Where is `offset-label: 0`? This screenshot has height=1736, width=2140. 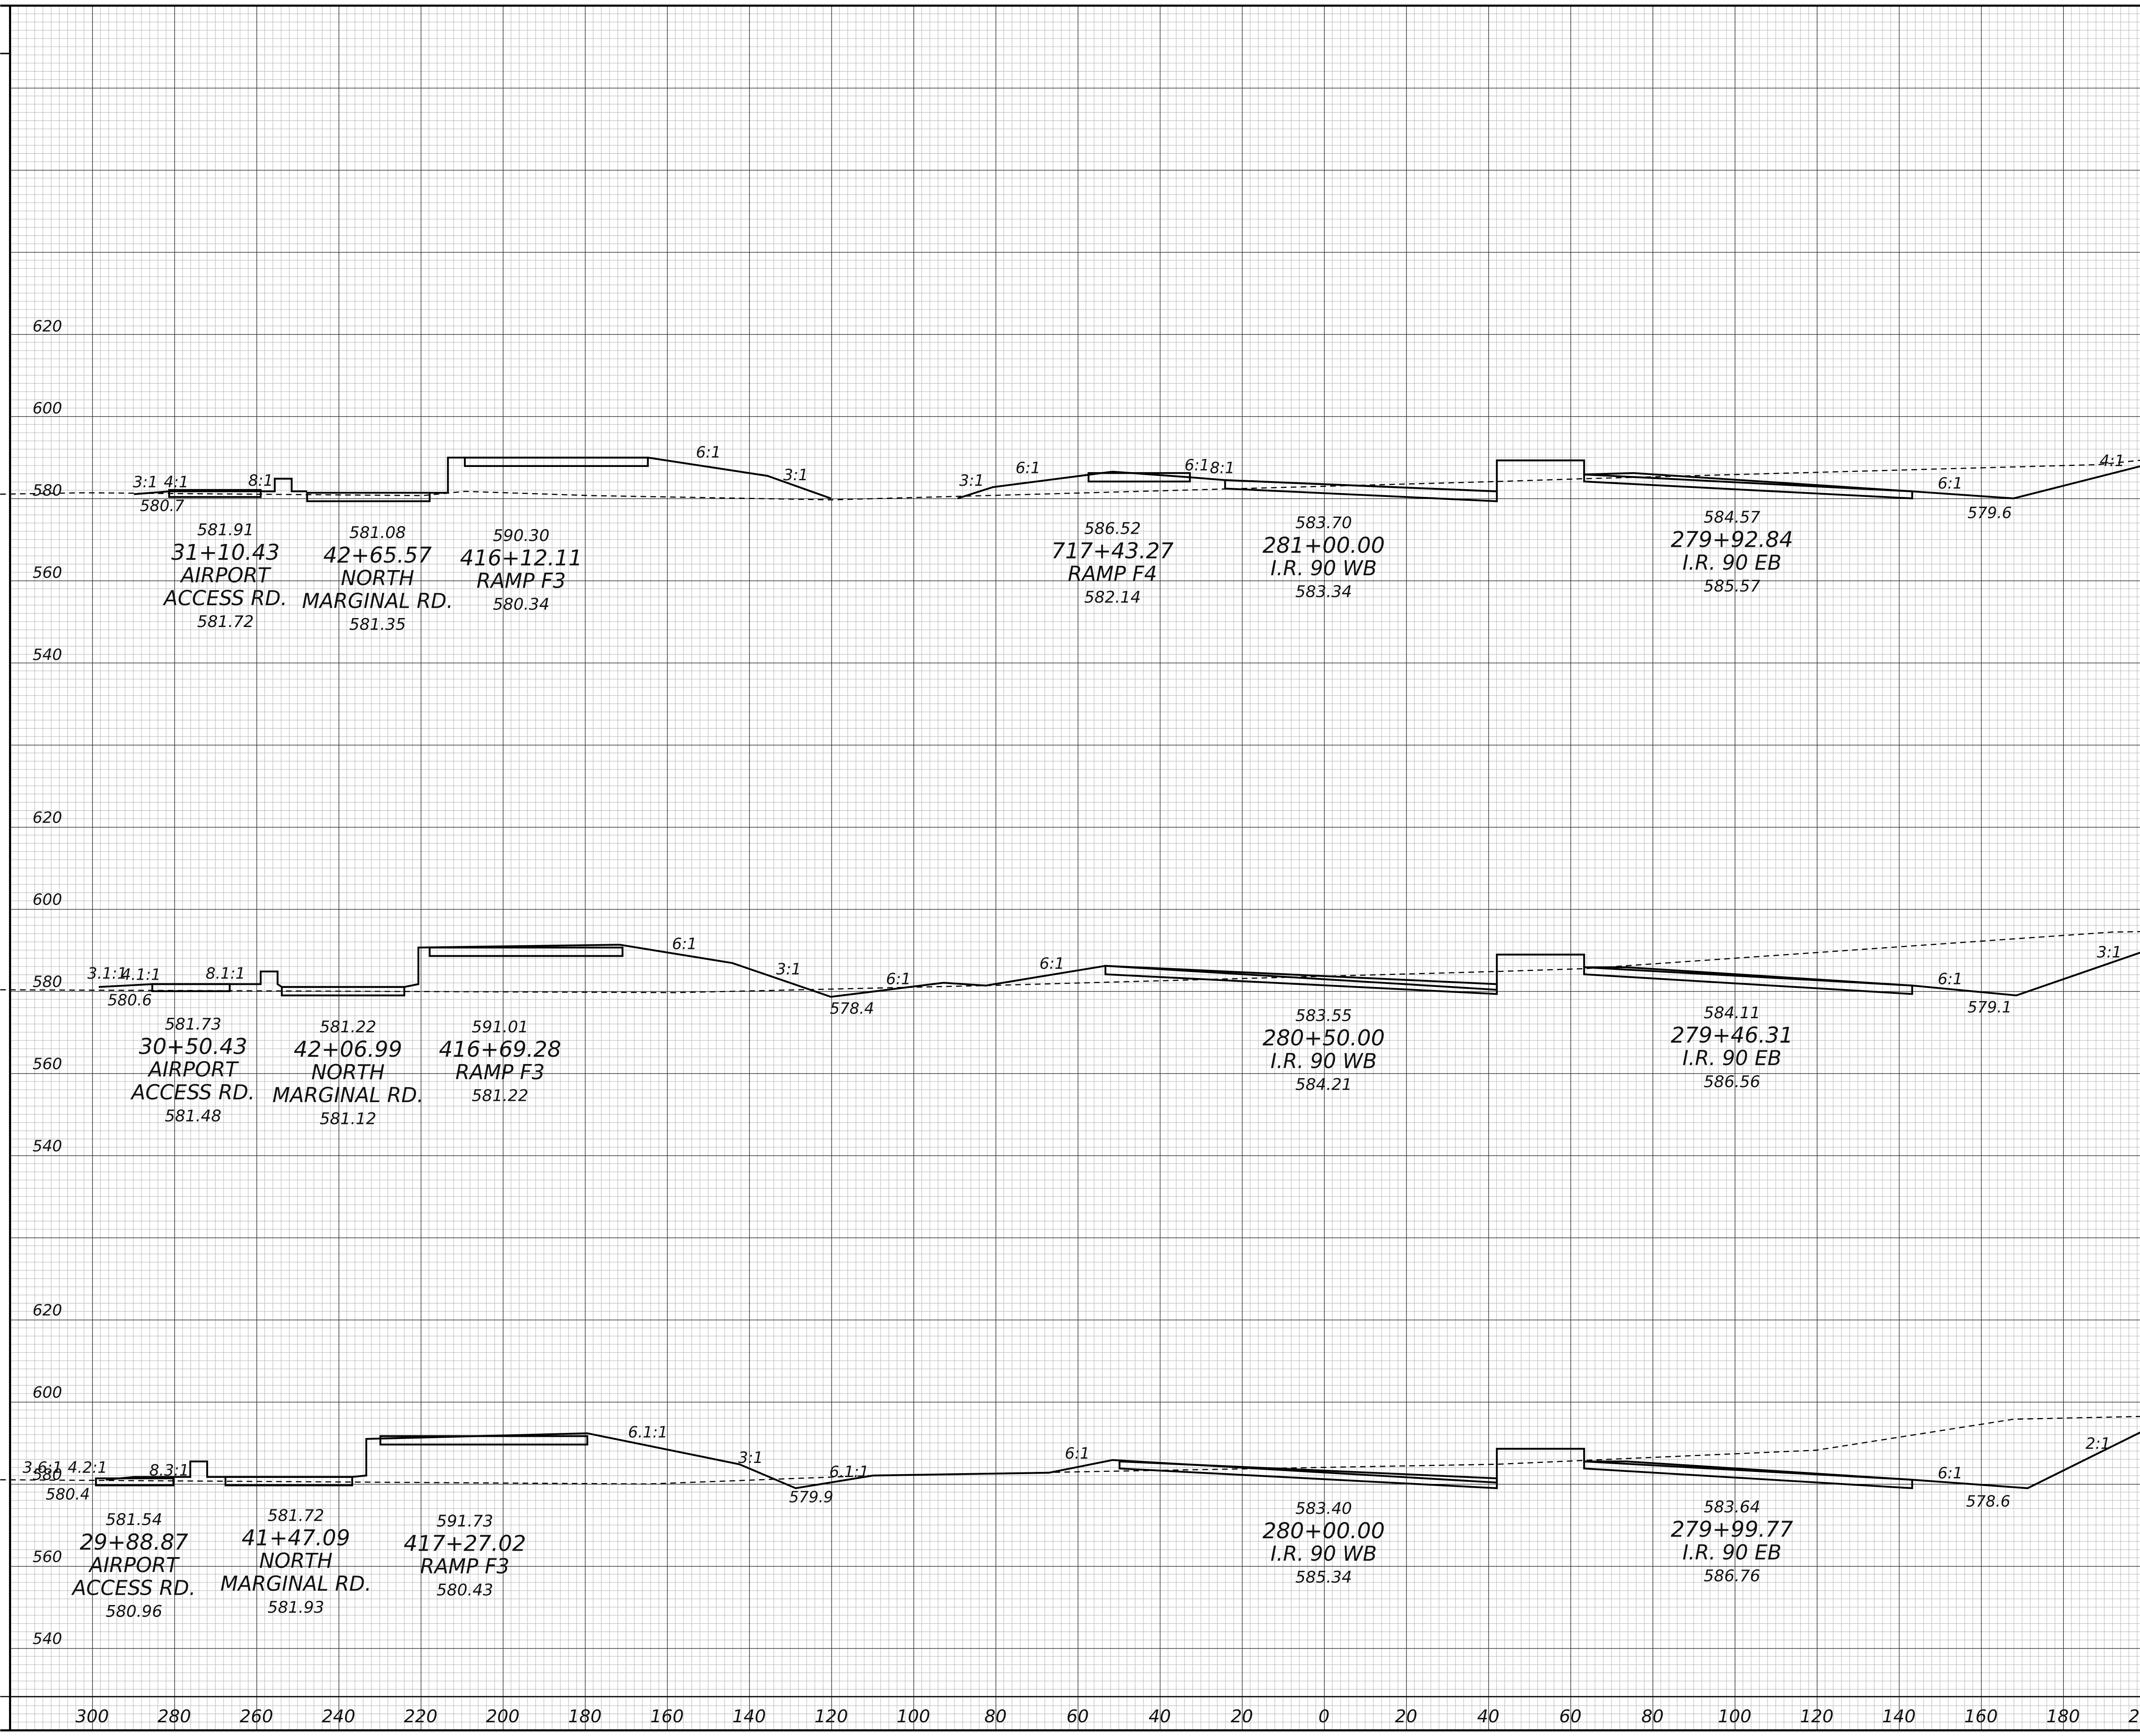
offset-label: 0 is located at coordinates (1323, 1717).